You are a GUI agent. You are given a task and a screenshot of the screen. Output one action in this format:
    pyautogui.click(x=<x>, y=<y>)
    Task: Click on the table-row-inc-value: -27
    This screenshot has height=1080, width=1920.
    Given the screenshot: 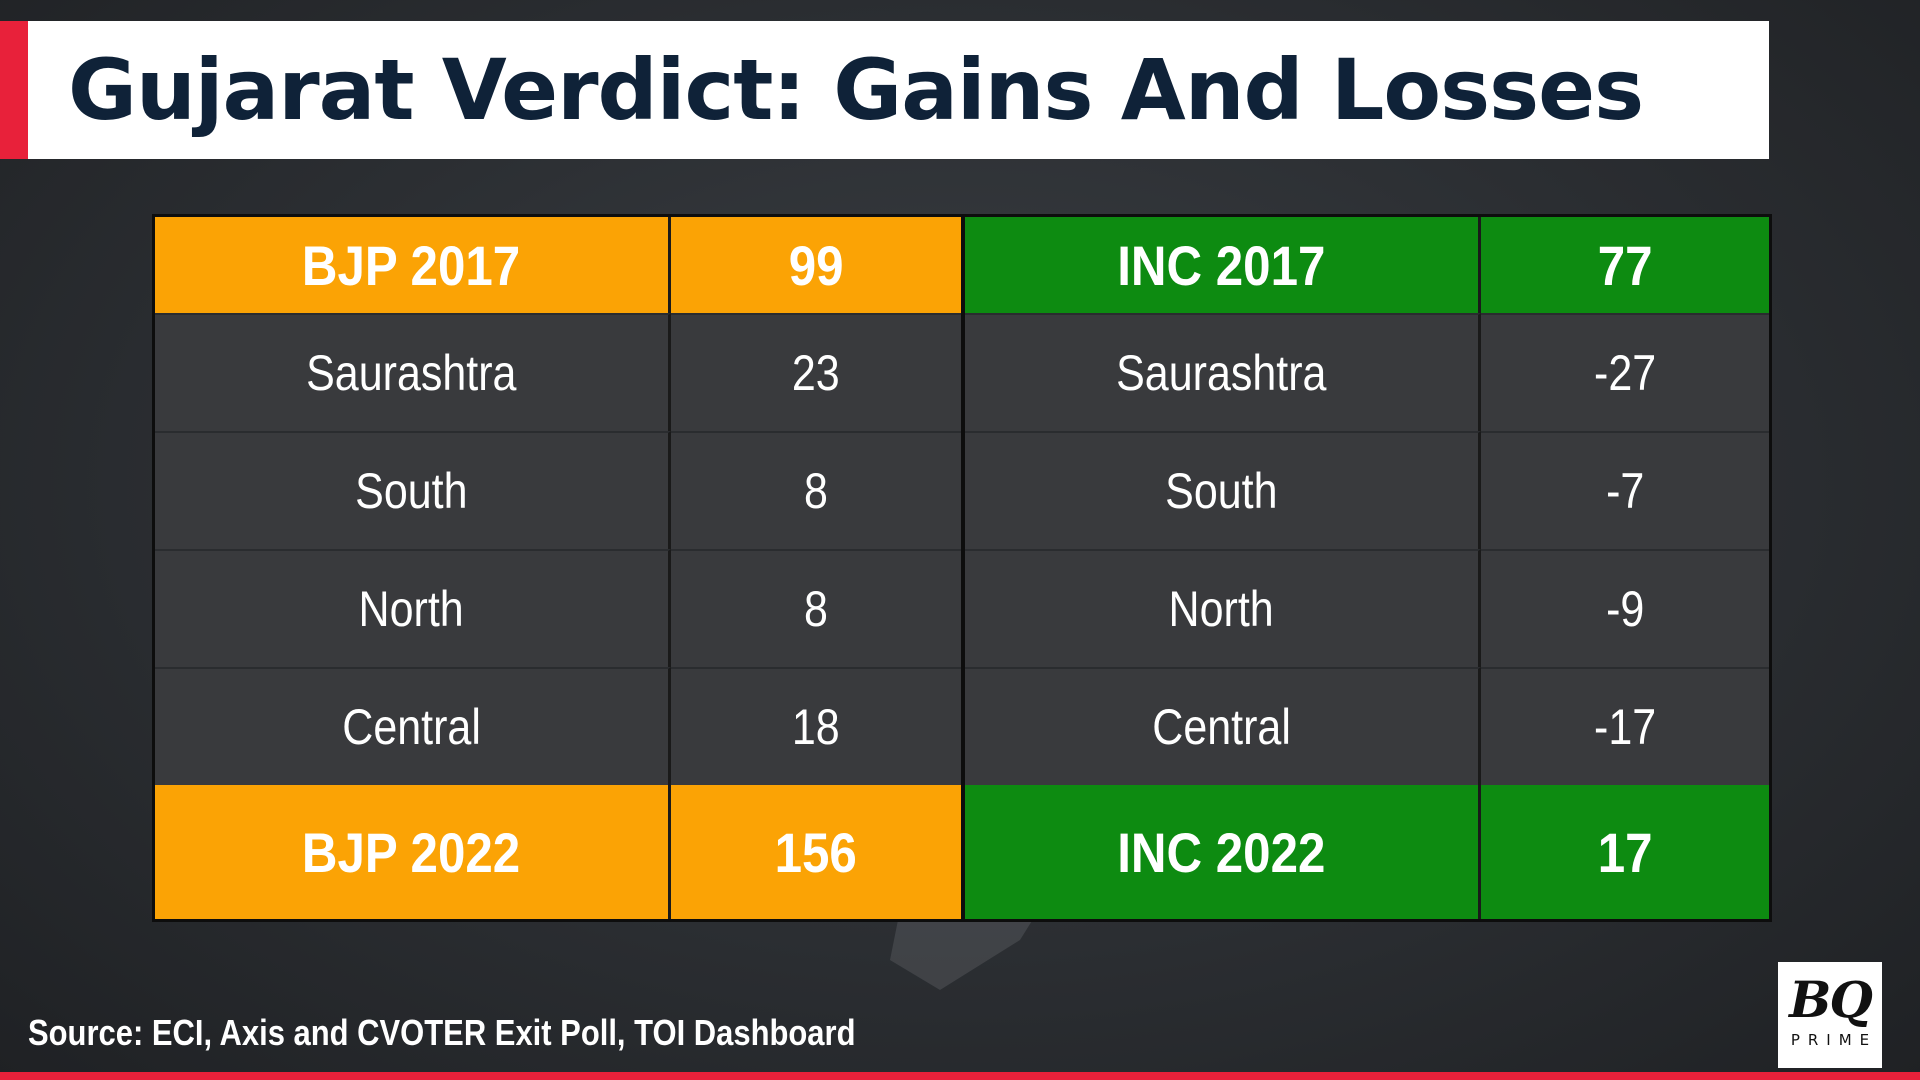 What is the action you would take?
    pyautogui.click(x=1625, y=372)
    